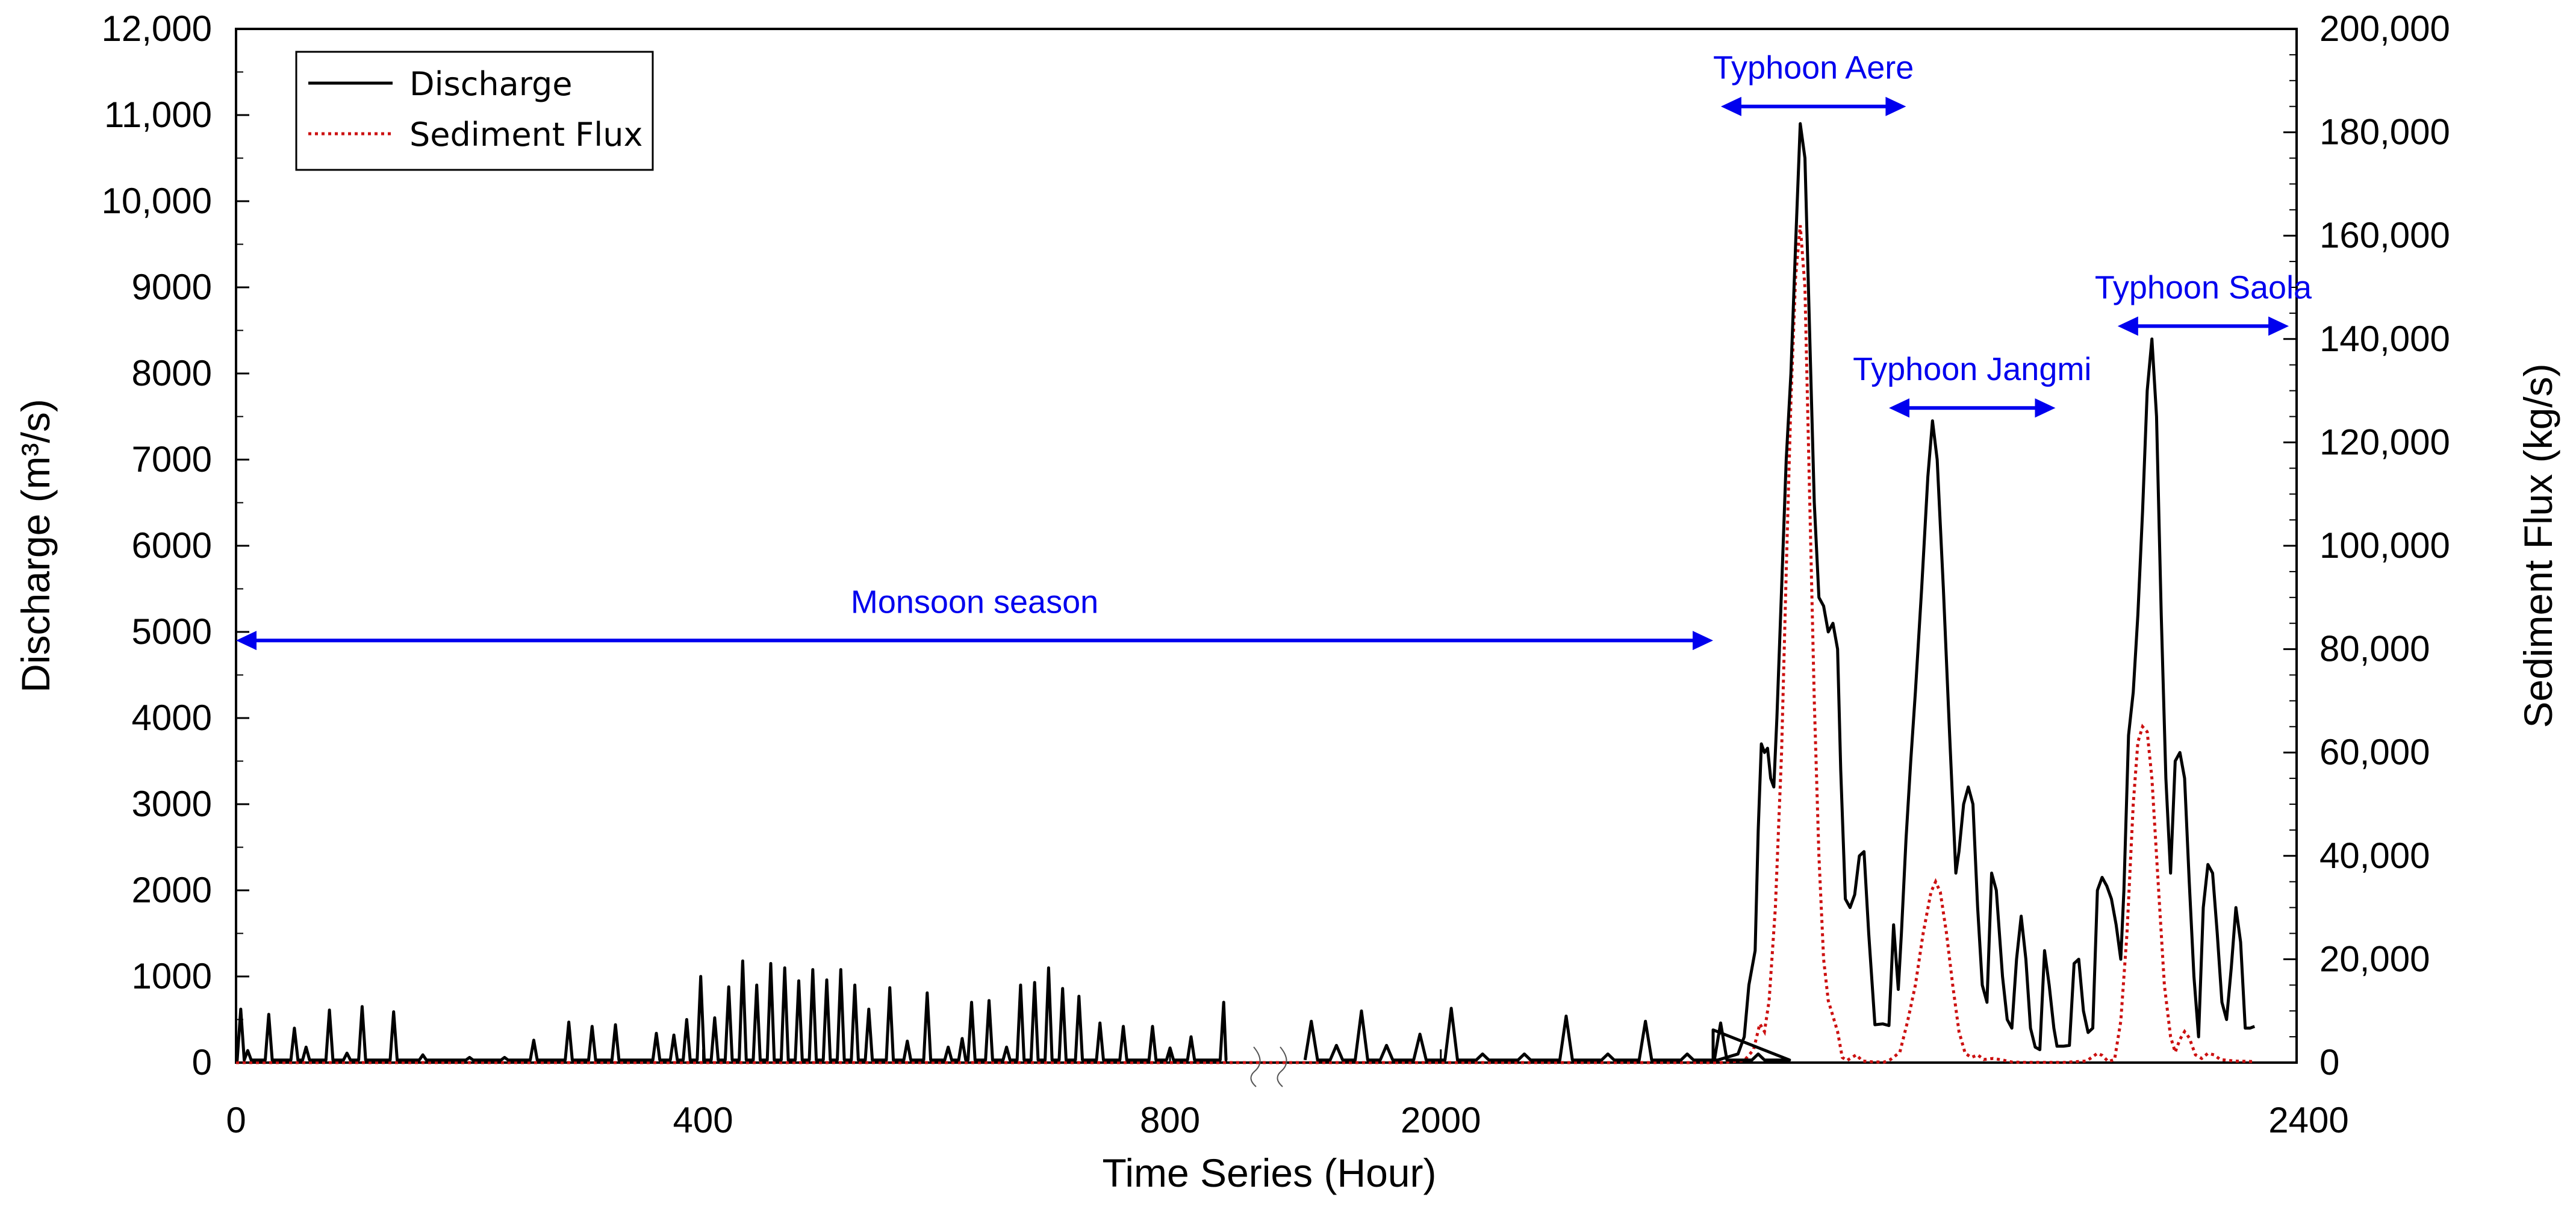 The width and height of the screenshot is (2576, 1212). I want to click on left-tick-label: 1000, so click(172, 976).